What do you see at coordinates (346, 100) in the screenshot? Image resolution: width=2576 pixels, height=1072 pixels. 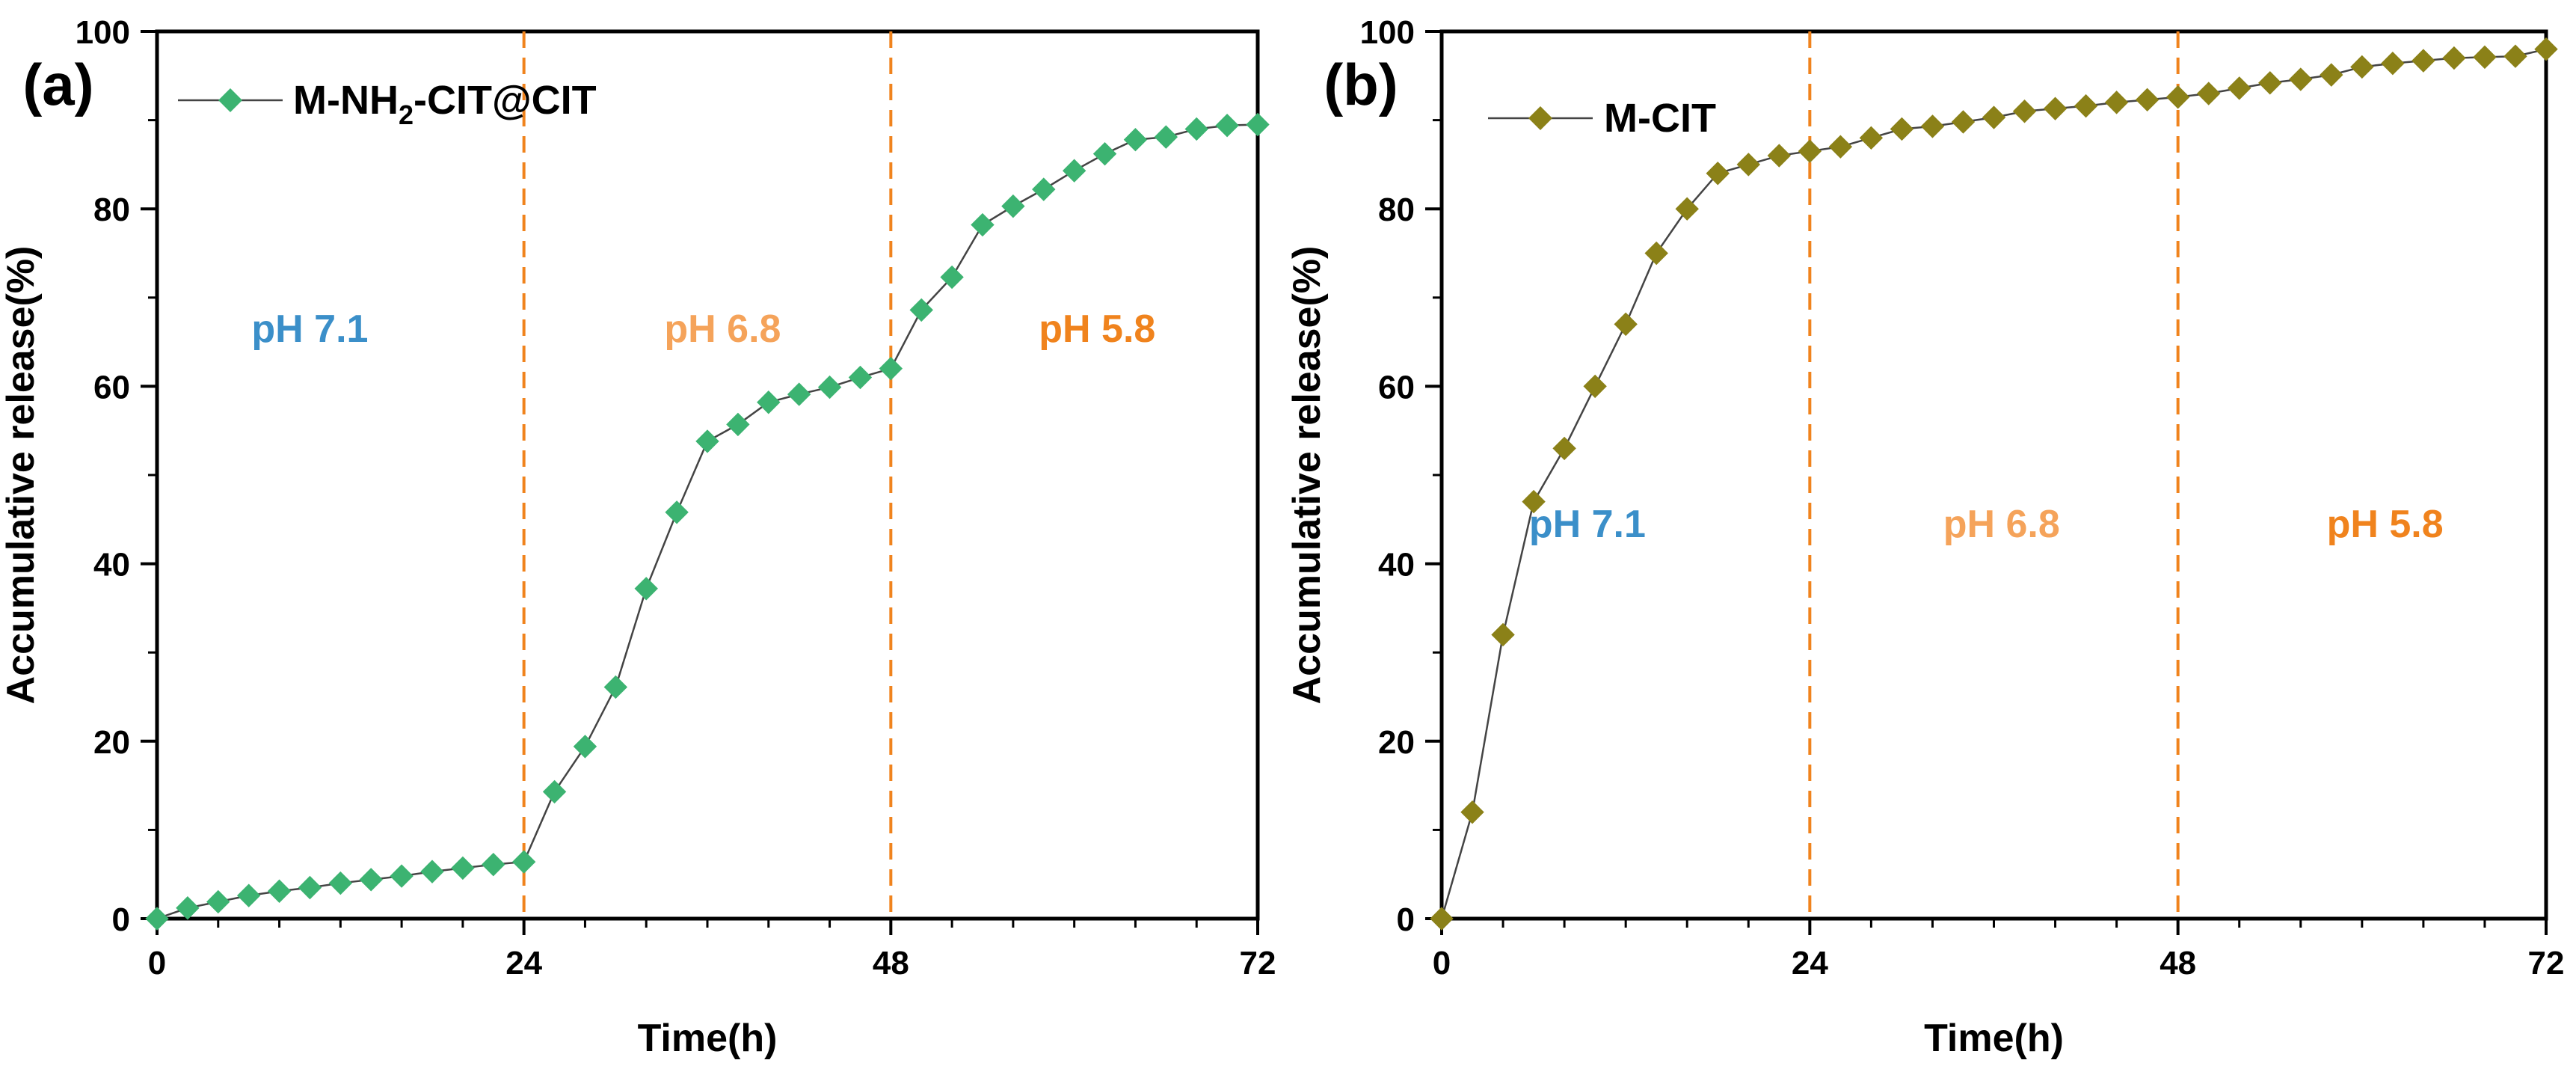 I see `legend-label-main: M-NH` at bounding box center [346, 100].